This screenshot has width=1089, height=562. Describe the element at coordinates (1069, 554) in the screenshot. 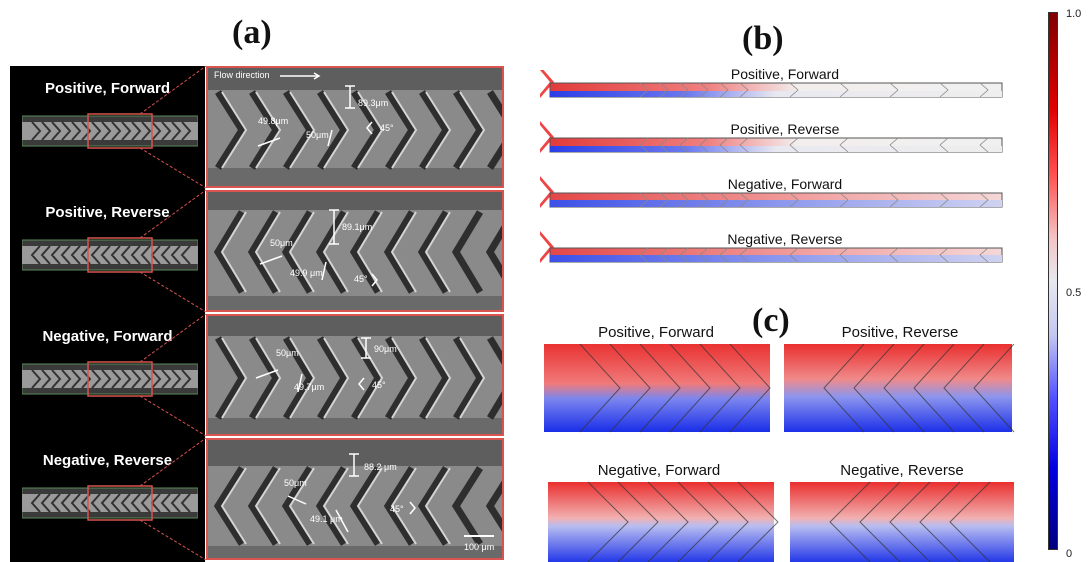

I see `colorbar-tick-min: 0` at that location.